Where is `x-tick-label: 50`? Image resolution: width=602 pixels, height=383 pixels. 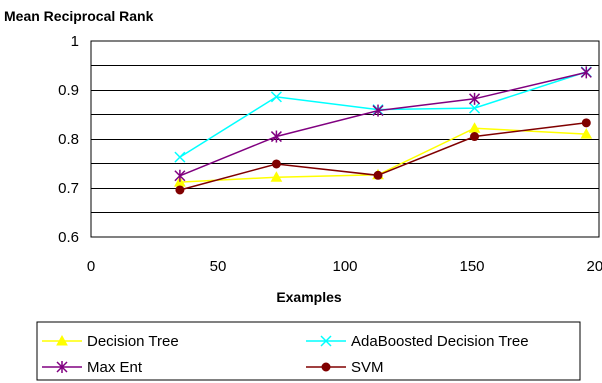 x-tick-label: 50 is located at coordinates (218, 266).